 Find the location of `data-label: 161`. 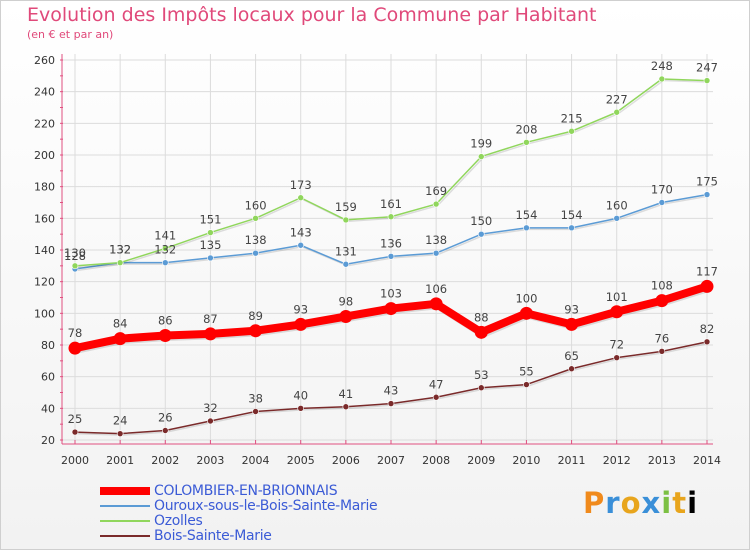

data-label: 161 is located at coordinates (391, 204).